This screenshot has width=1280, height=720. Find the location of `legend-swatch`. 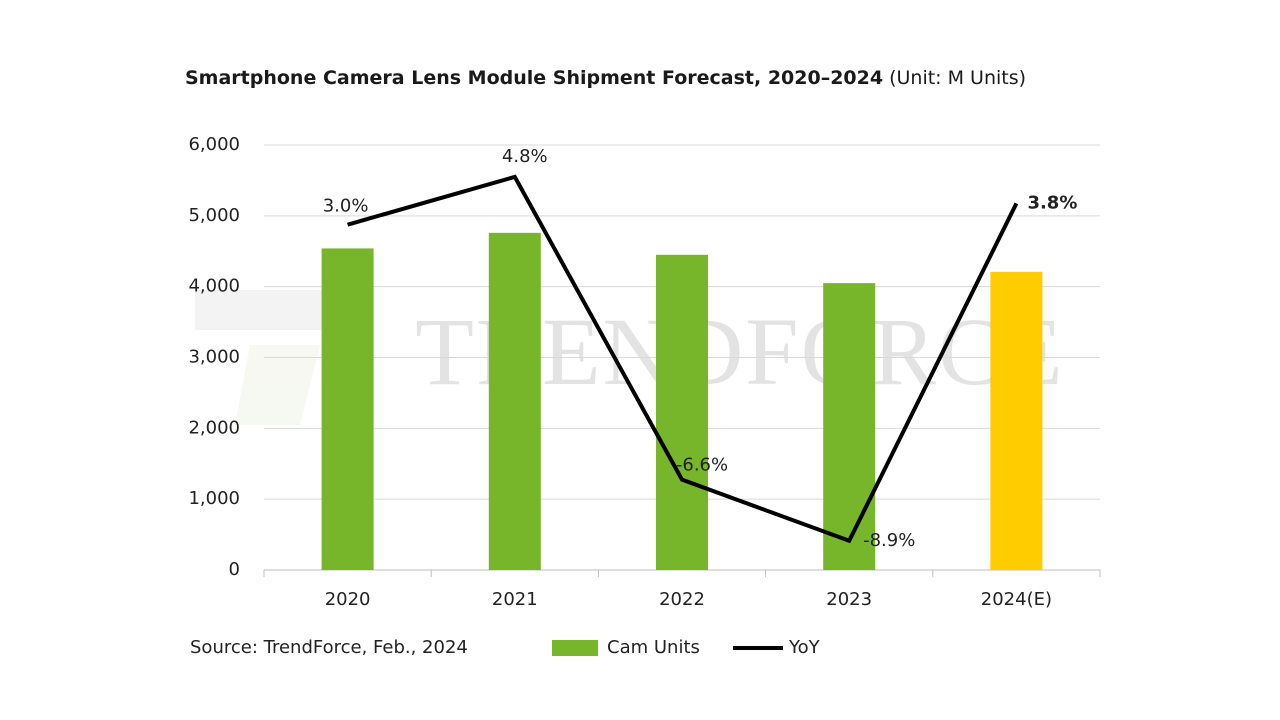

legend-swatch is located at coordinates (575, 648).